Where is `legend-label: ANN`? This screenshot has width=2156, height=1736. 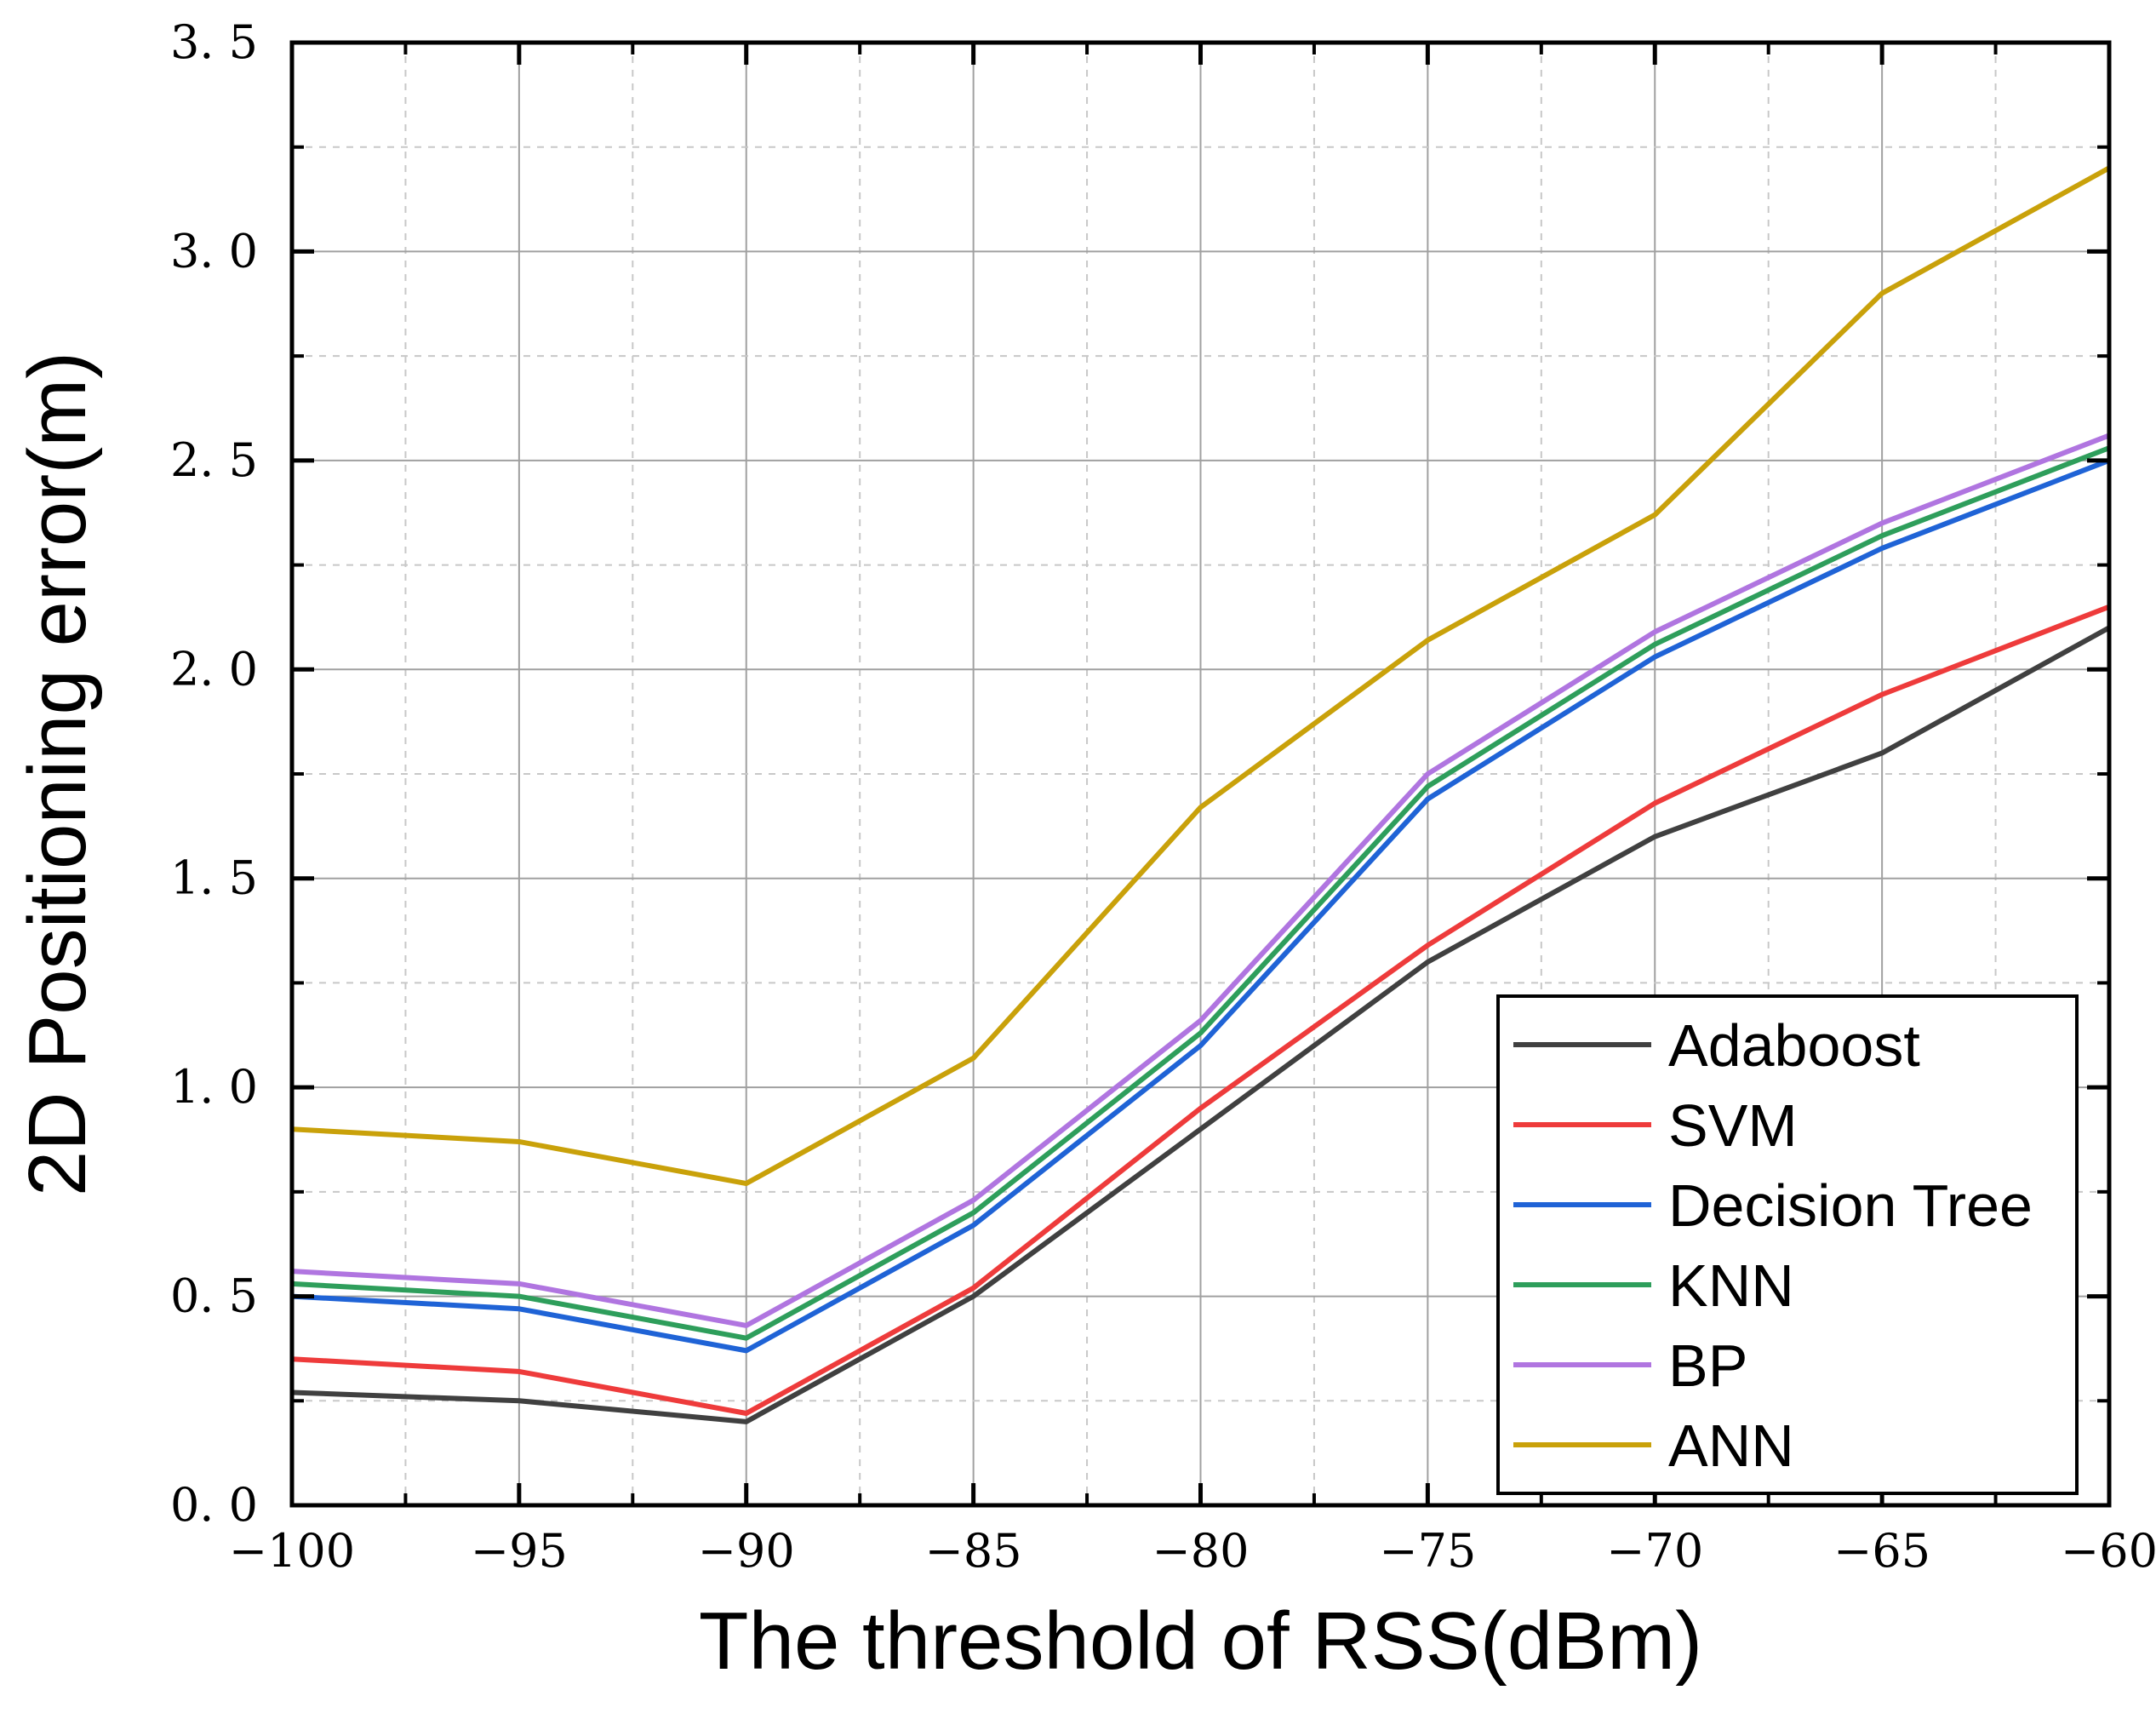 legend-label: ANN is located at coordinates (1731, 1445).